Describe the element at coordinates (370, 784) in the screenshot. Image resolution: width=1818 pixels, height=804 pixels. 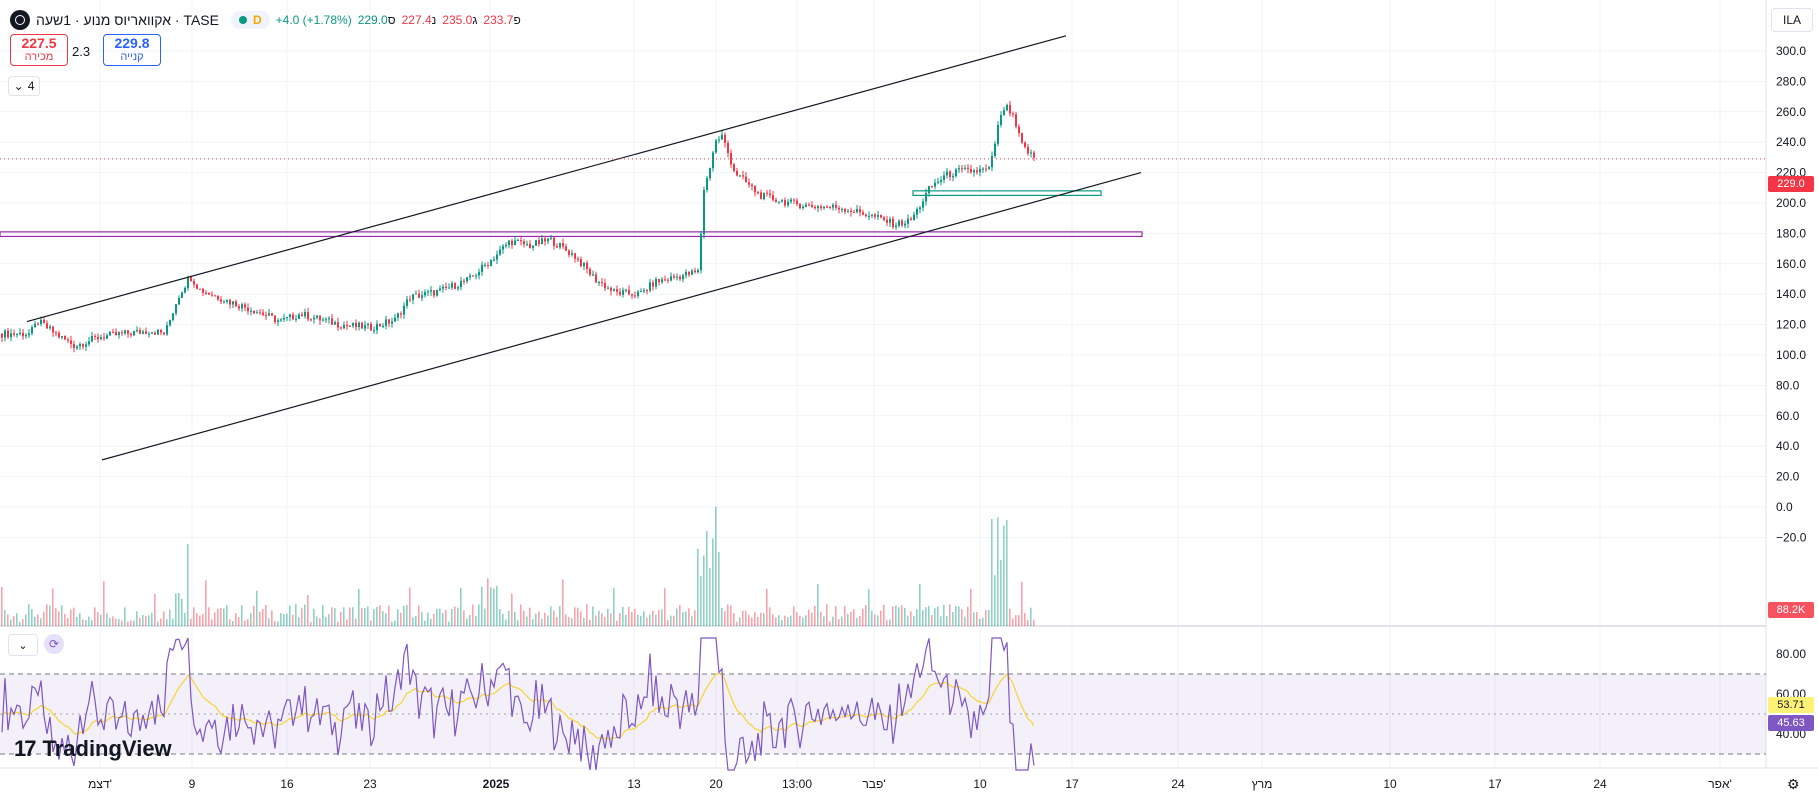
I see `time-axis-label: 23` at that location.